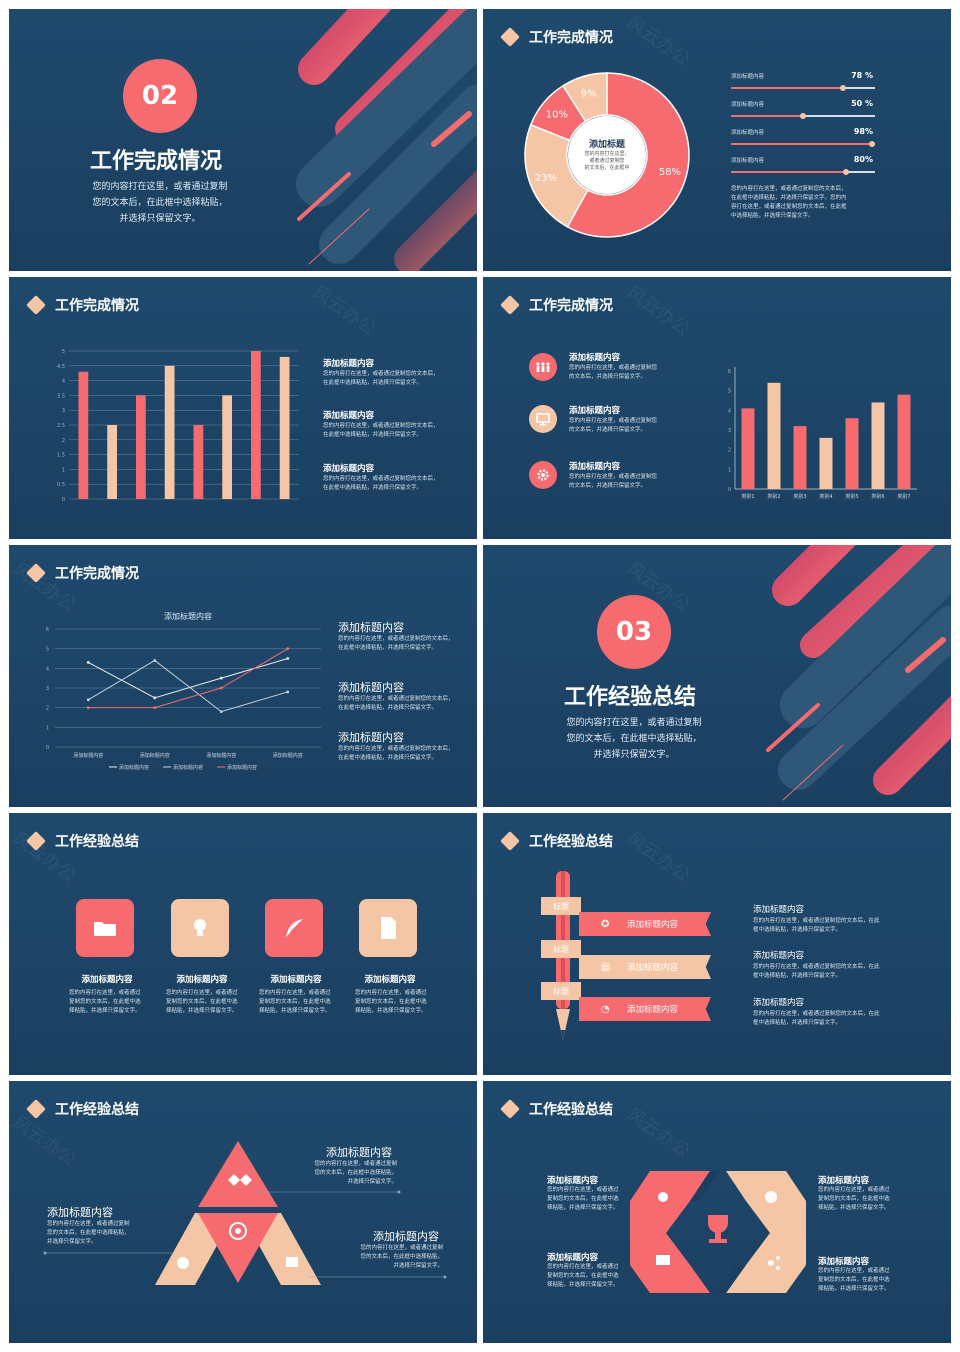 The height and width of the screenshot is (1352, 960). Describe the element at coordinates (797, 930) in the screenshot. I see `text-line: 框中选择粘贴，并选择只保留文字。` at that location.